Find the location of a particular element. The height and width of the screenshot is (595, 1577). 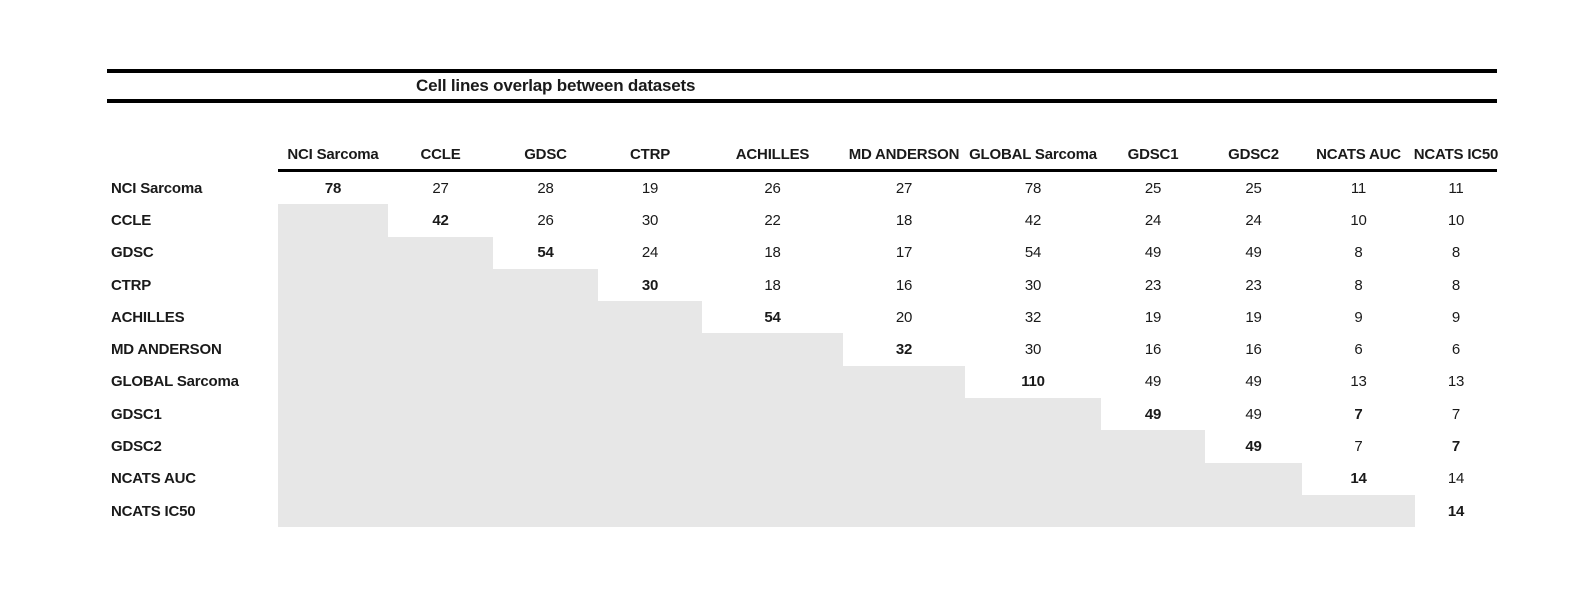

cell-ccle-gdsc: 26 is located at coordinates (545, 220).